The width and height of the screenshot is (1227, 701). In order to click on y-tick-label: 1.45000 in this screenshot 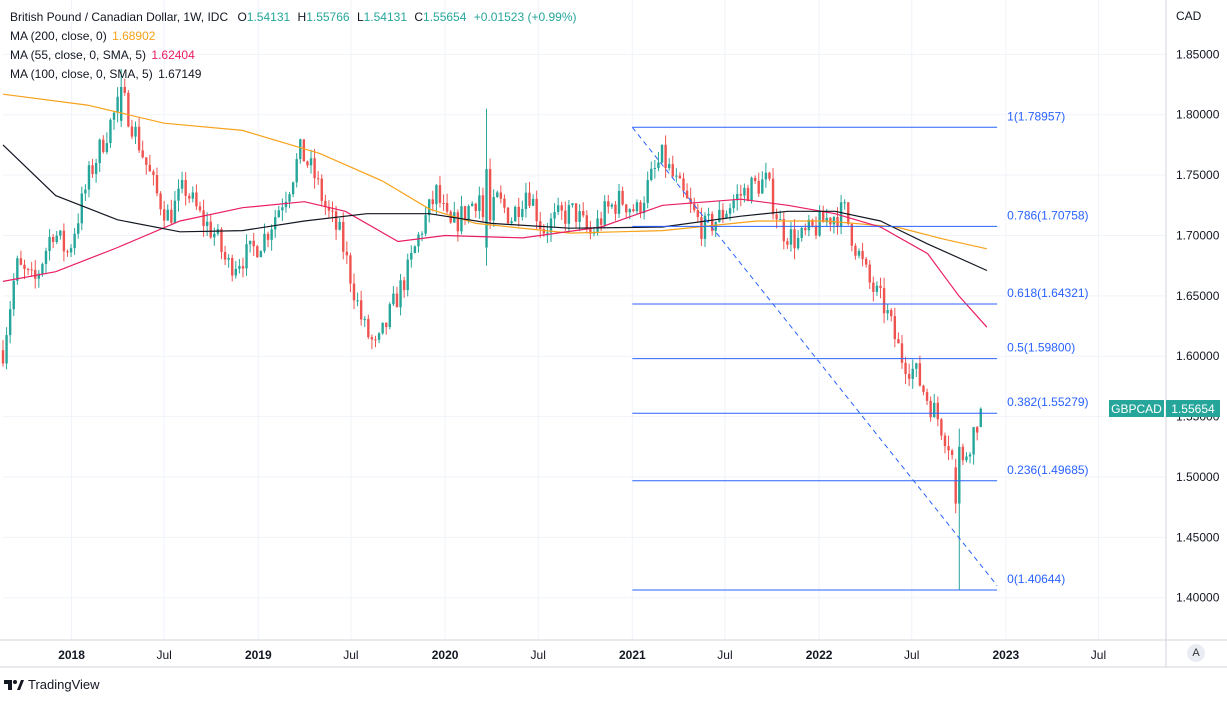, I will do `click(1198, 537)`.